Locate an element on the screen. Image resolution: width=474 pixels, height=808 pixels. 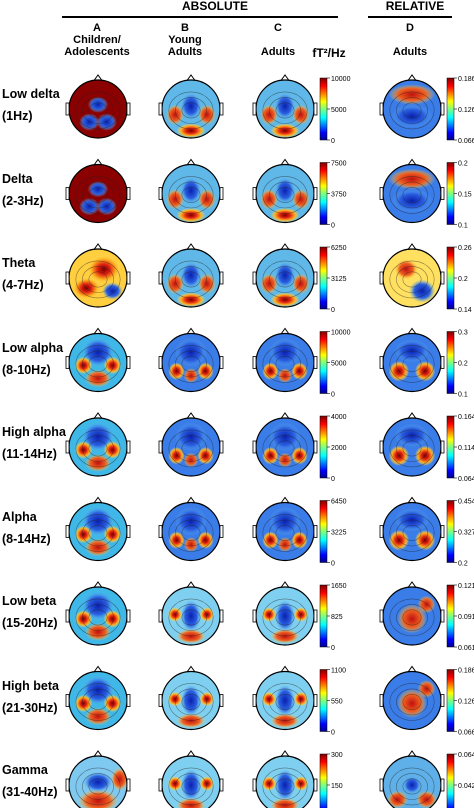
colorbar-tick-label: 0.15 is located at coordinates (465, 195).